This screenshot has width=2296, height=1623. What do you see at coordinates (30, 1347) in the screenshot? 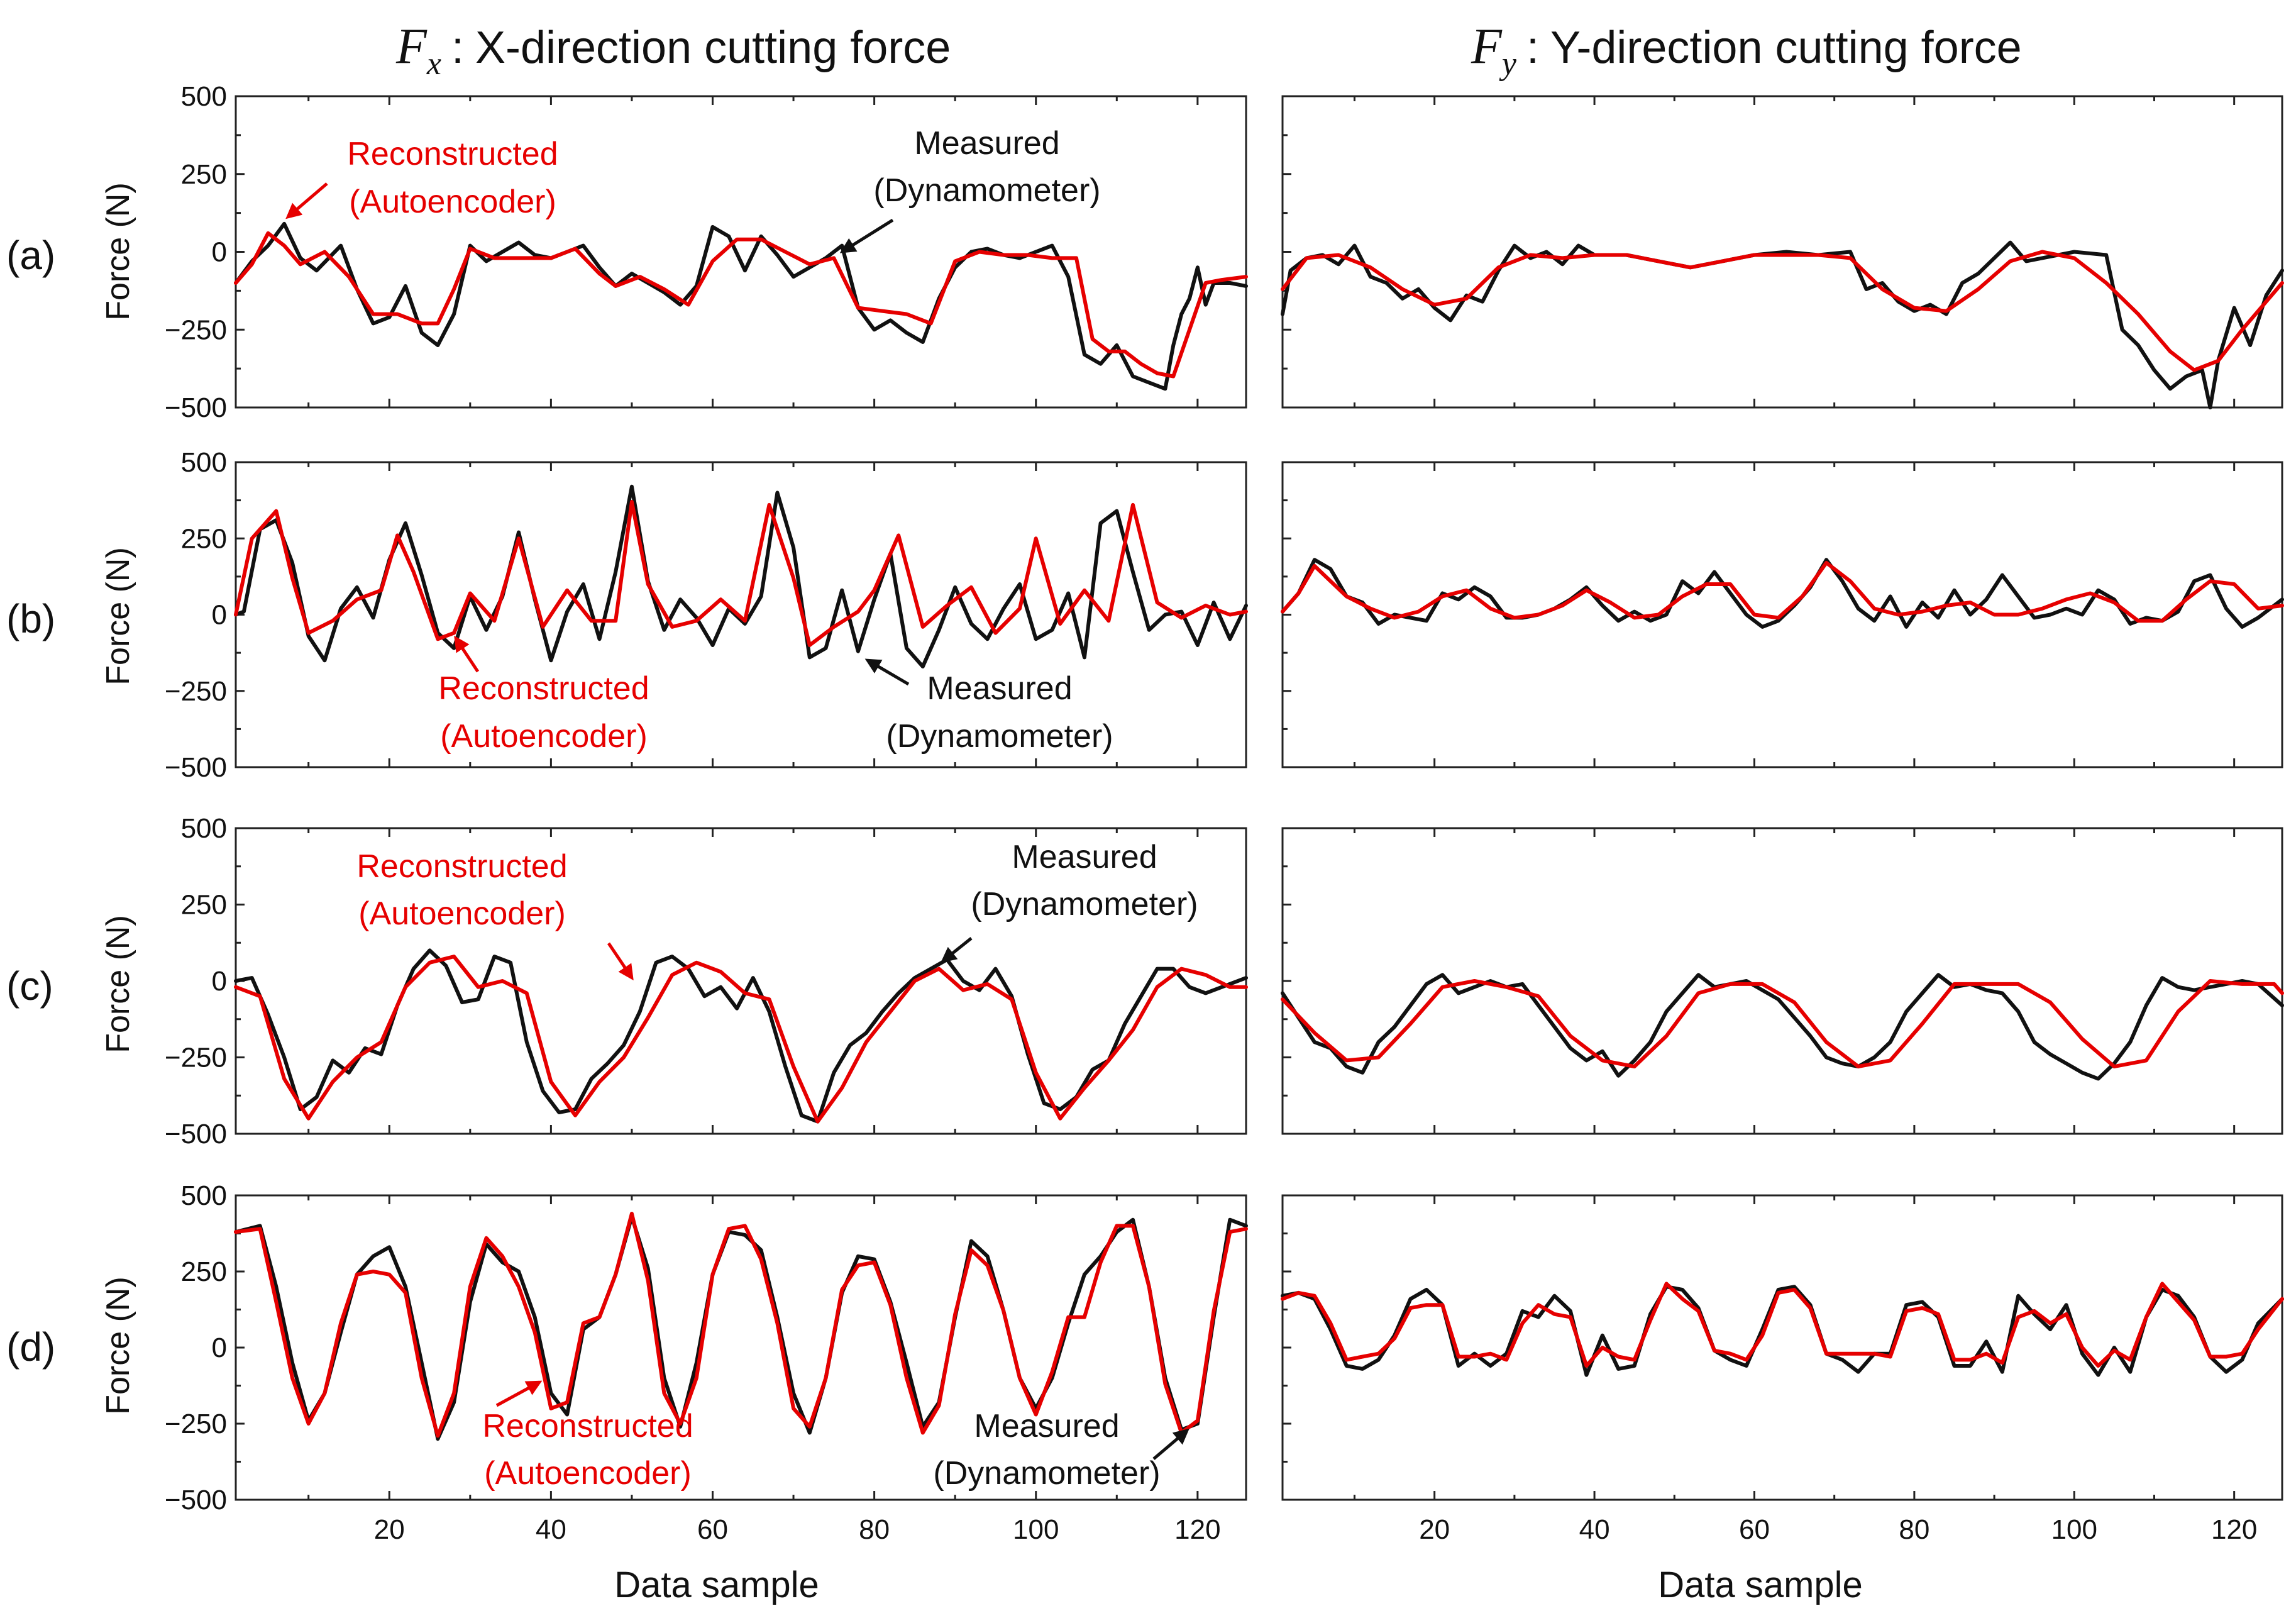
I see `row-label-d: (d)` at bounding box center [30, 1347].